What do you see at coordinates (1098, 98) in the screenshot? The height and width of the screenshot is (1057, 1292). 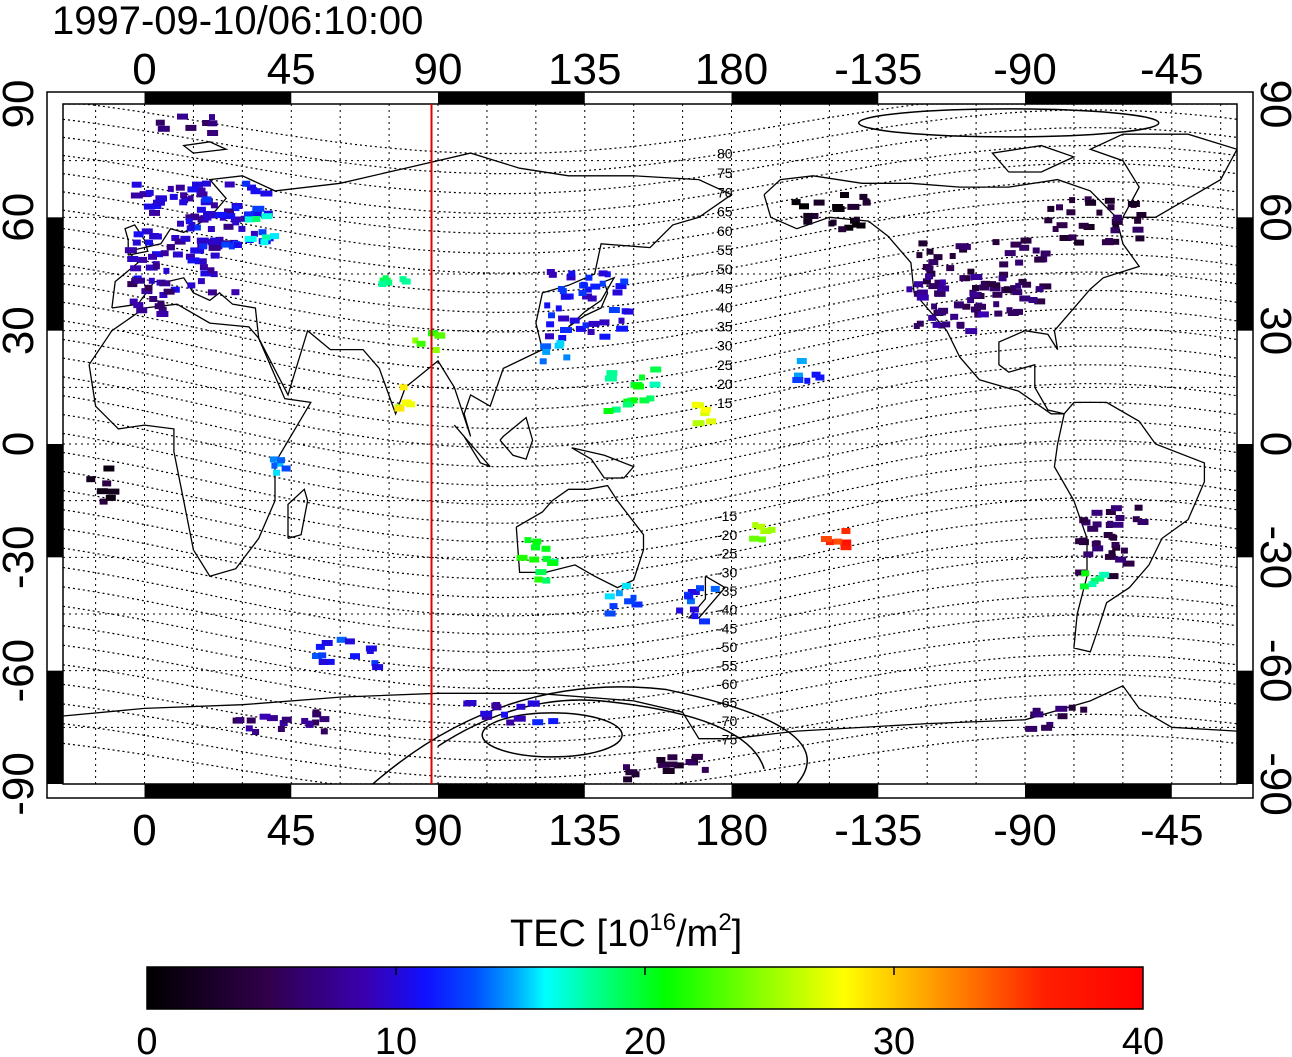 I see `frame-segment-top` at bounding box center [1098, 98].